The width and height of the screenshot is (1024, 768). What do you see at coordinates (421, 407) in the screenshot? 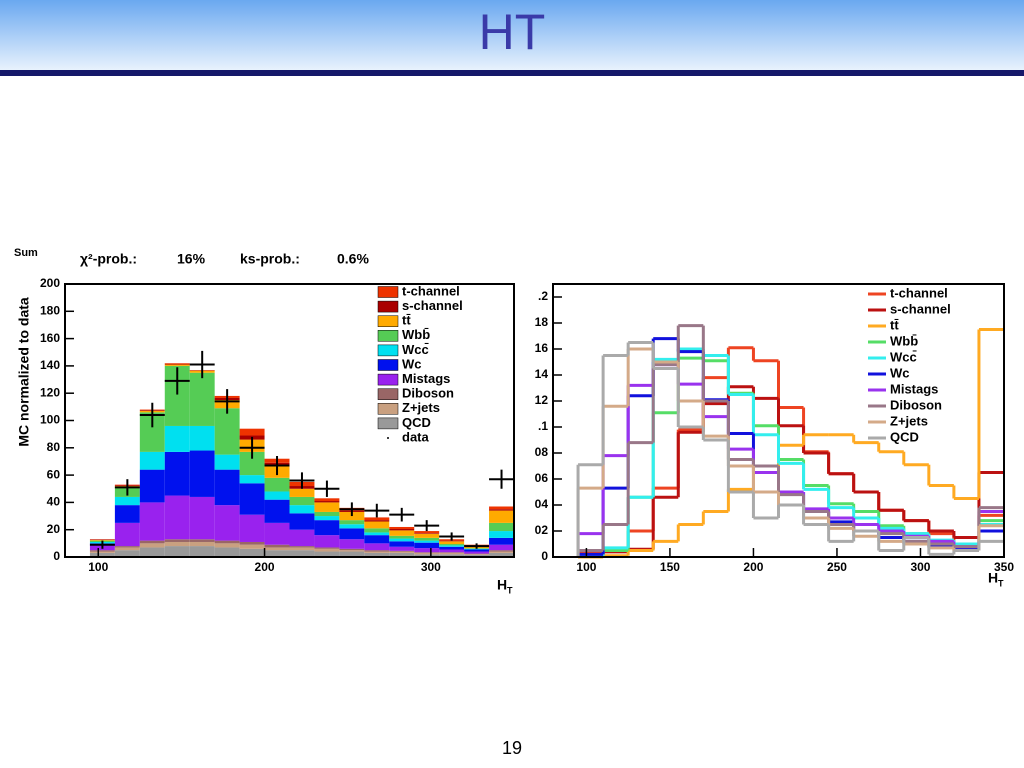
I see `legend-label: Z+jets` at bounding box center [421, 407].